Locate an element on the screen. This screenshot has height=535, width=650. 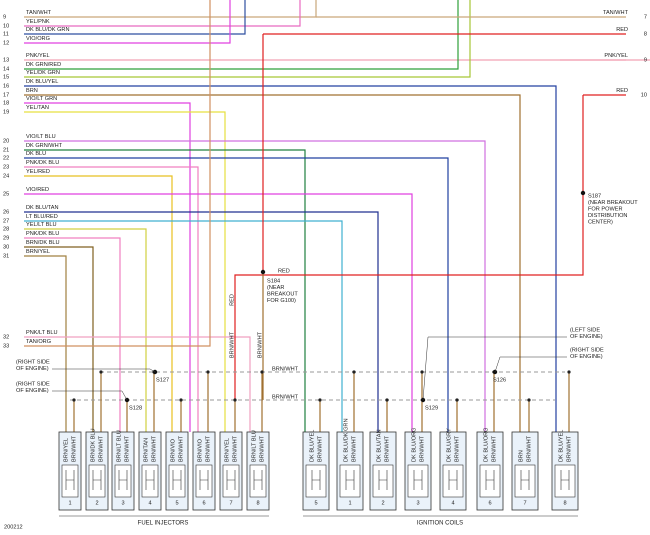
pin-number: 15 is located at coordinates (6, 77).